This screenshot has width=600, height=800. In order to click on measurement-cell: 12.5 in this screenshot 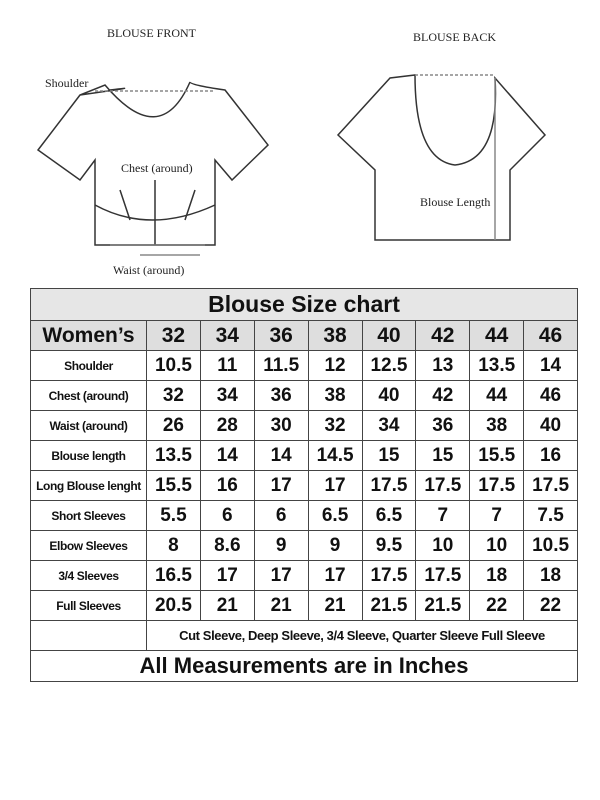, I will do `click(389, 365)`.